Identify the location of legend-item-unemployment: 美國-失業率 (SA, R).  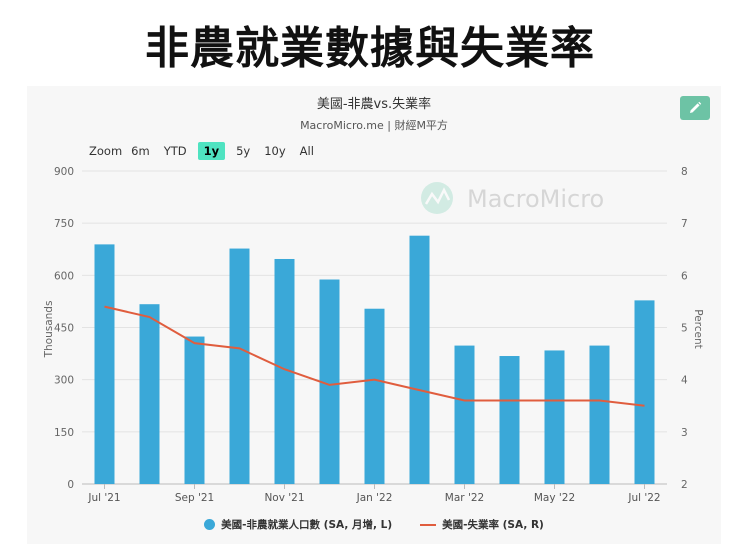
(482, 524).